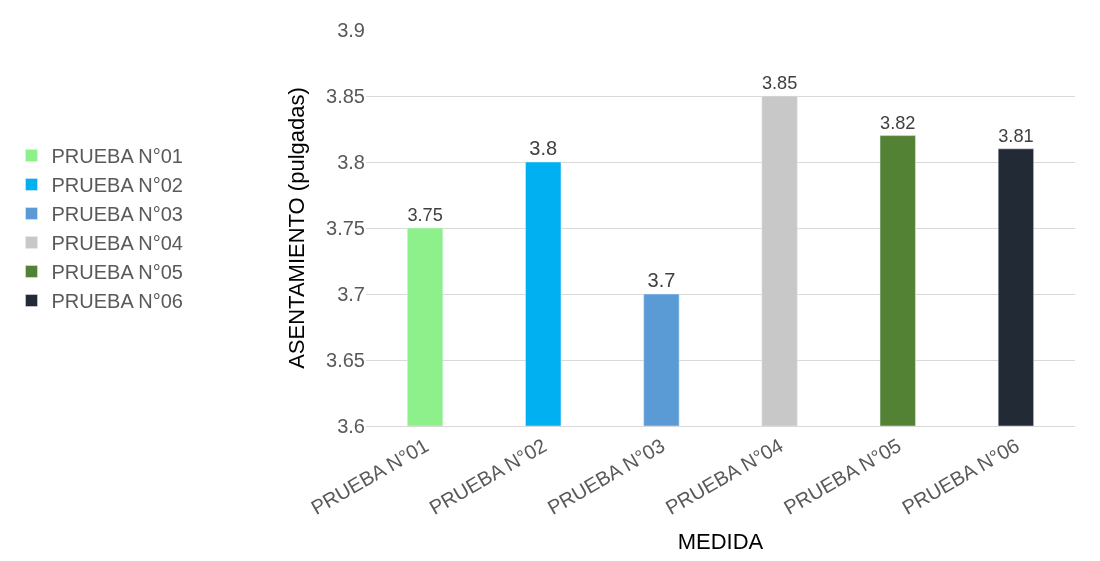  Describe the element at coordinates (117, 156) in the screenshot. I see `legend-label: PRUEBA N°01` at that location.